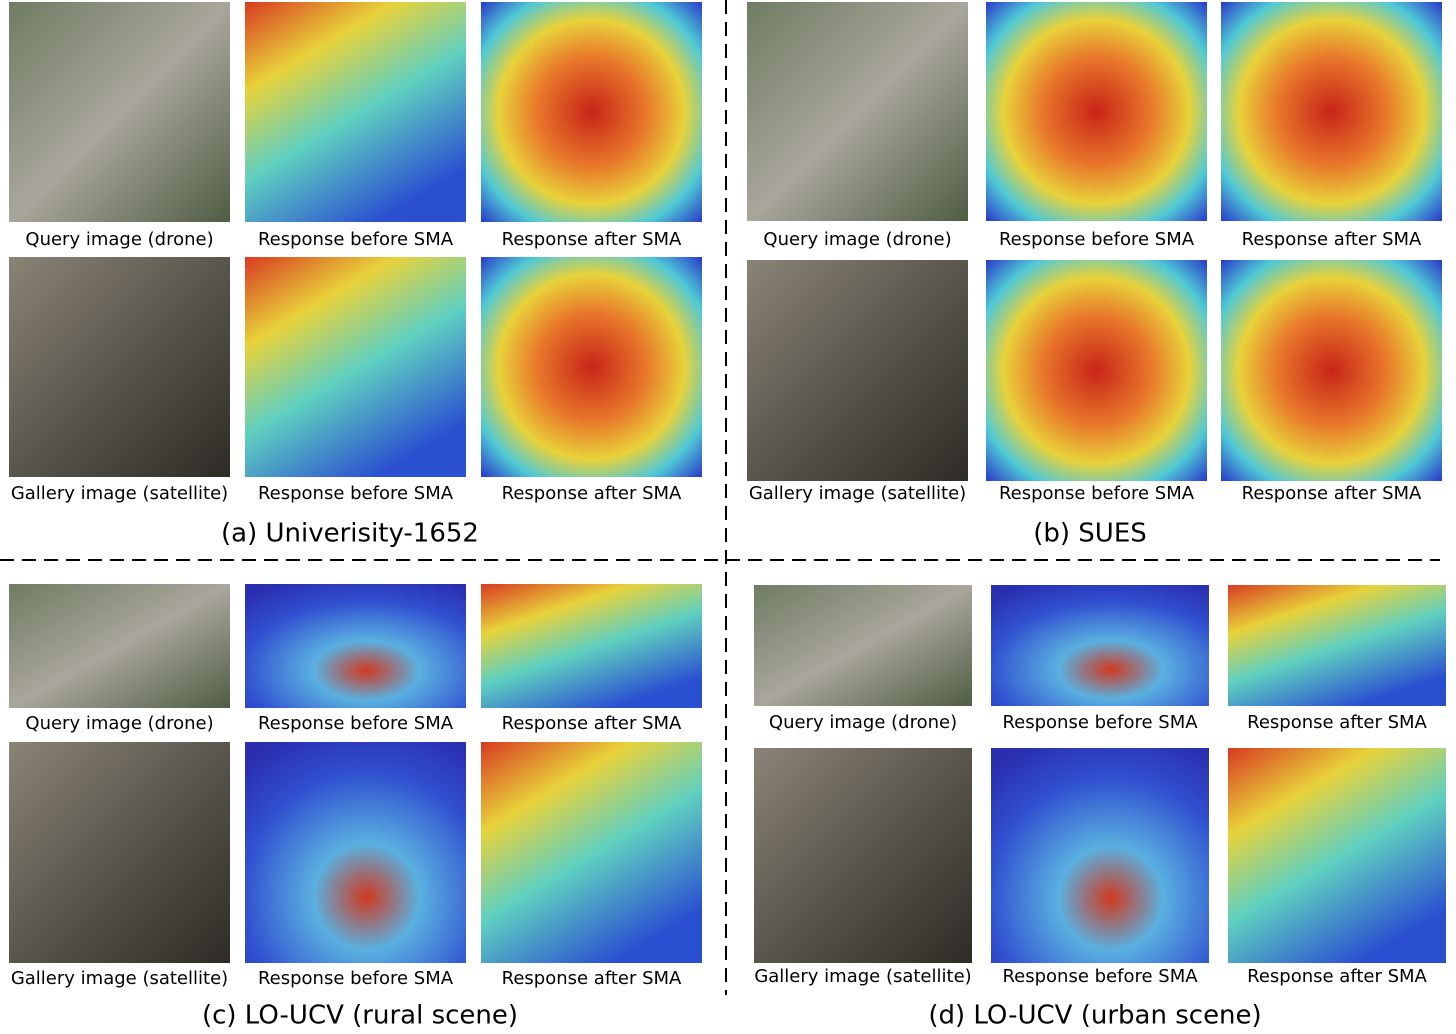 This screenshot has height=1034, width=1456. I want to click on panel-caption: (b) SUES, so click(1090, 534).